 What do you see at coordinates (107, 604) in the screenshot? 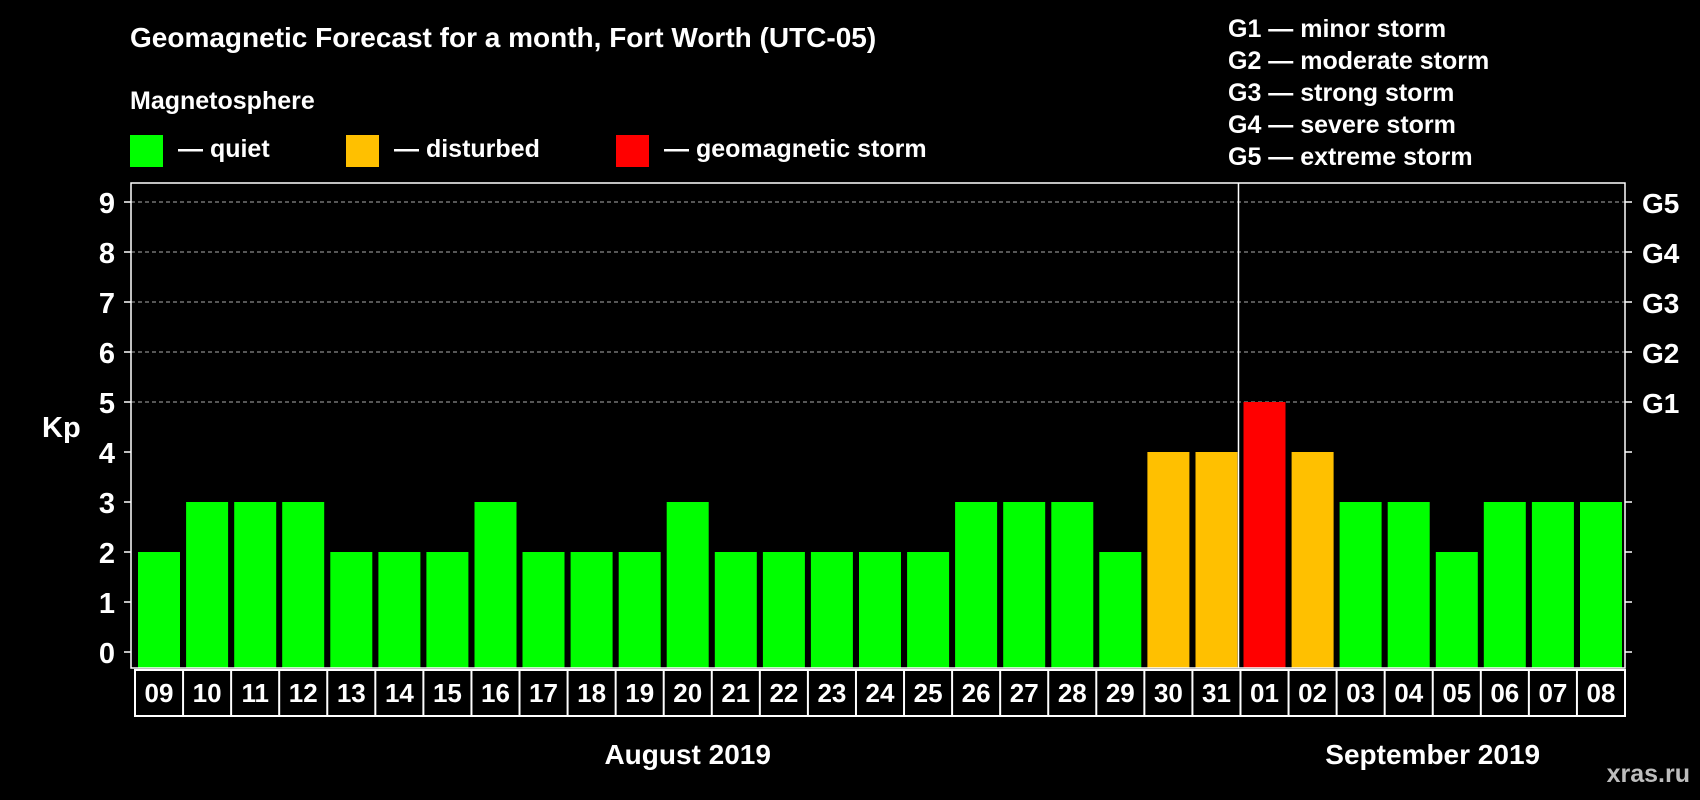
I see `y-tick-label: 1` at bounding box center [107, 604].